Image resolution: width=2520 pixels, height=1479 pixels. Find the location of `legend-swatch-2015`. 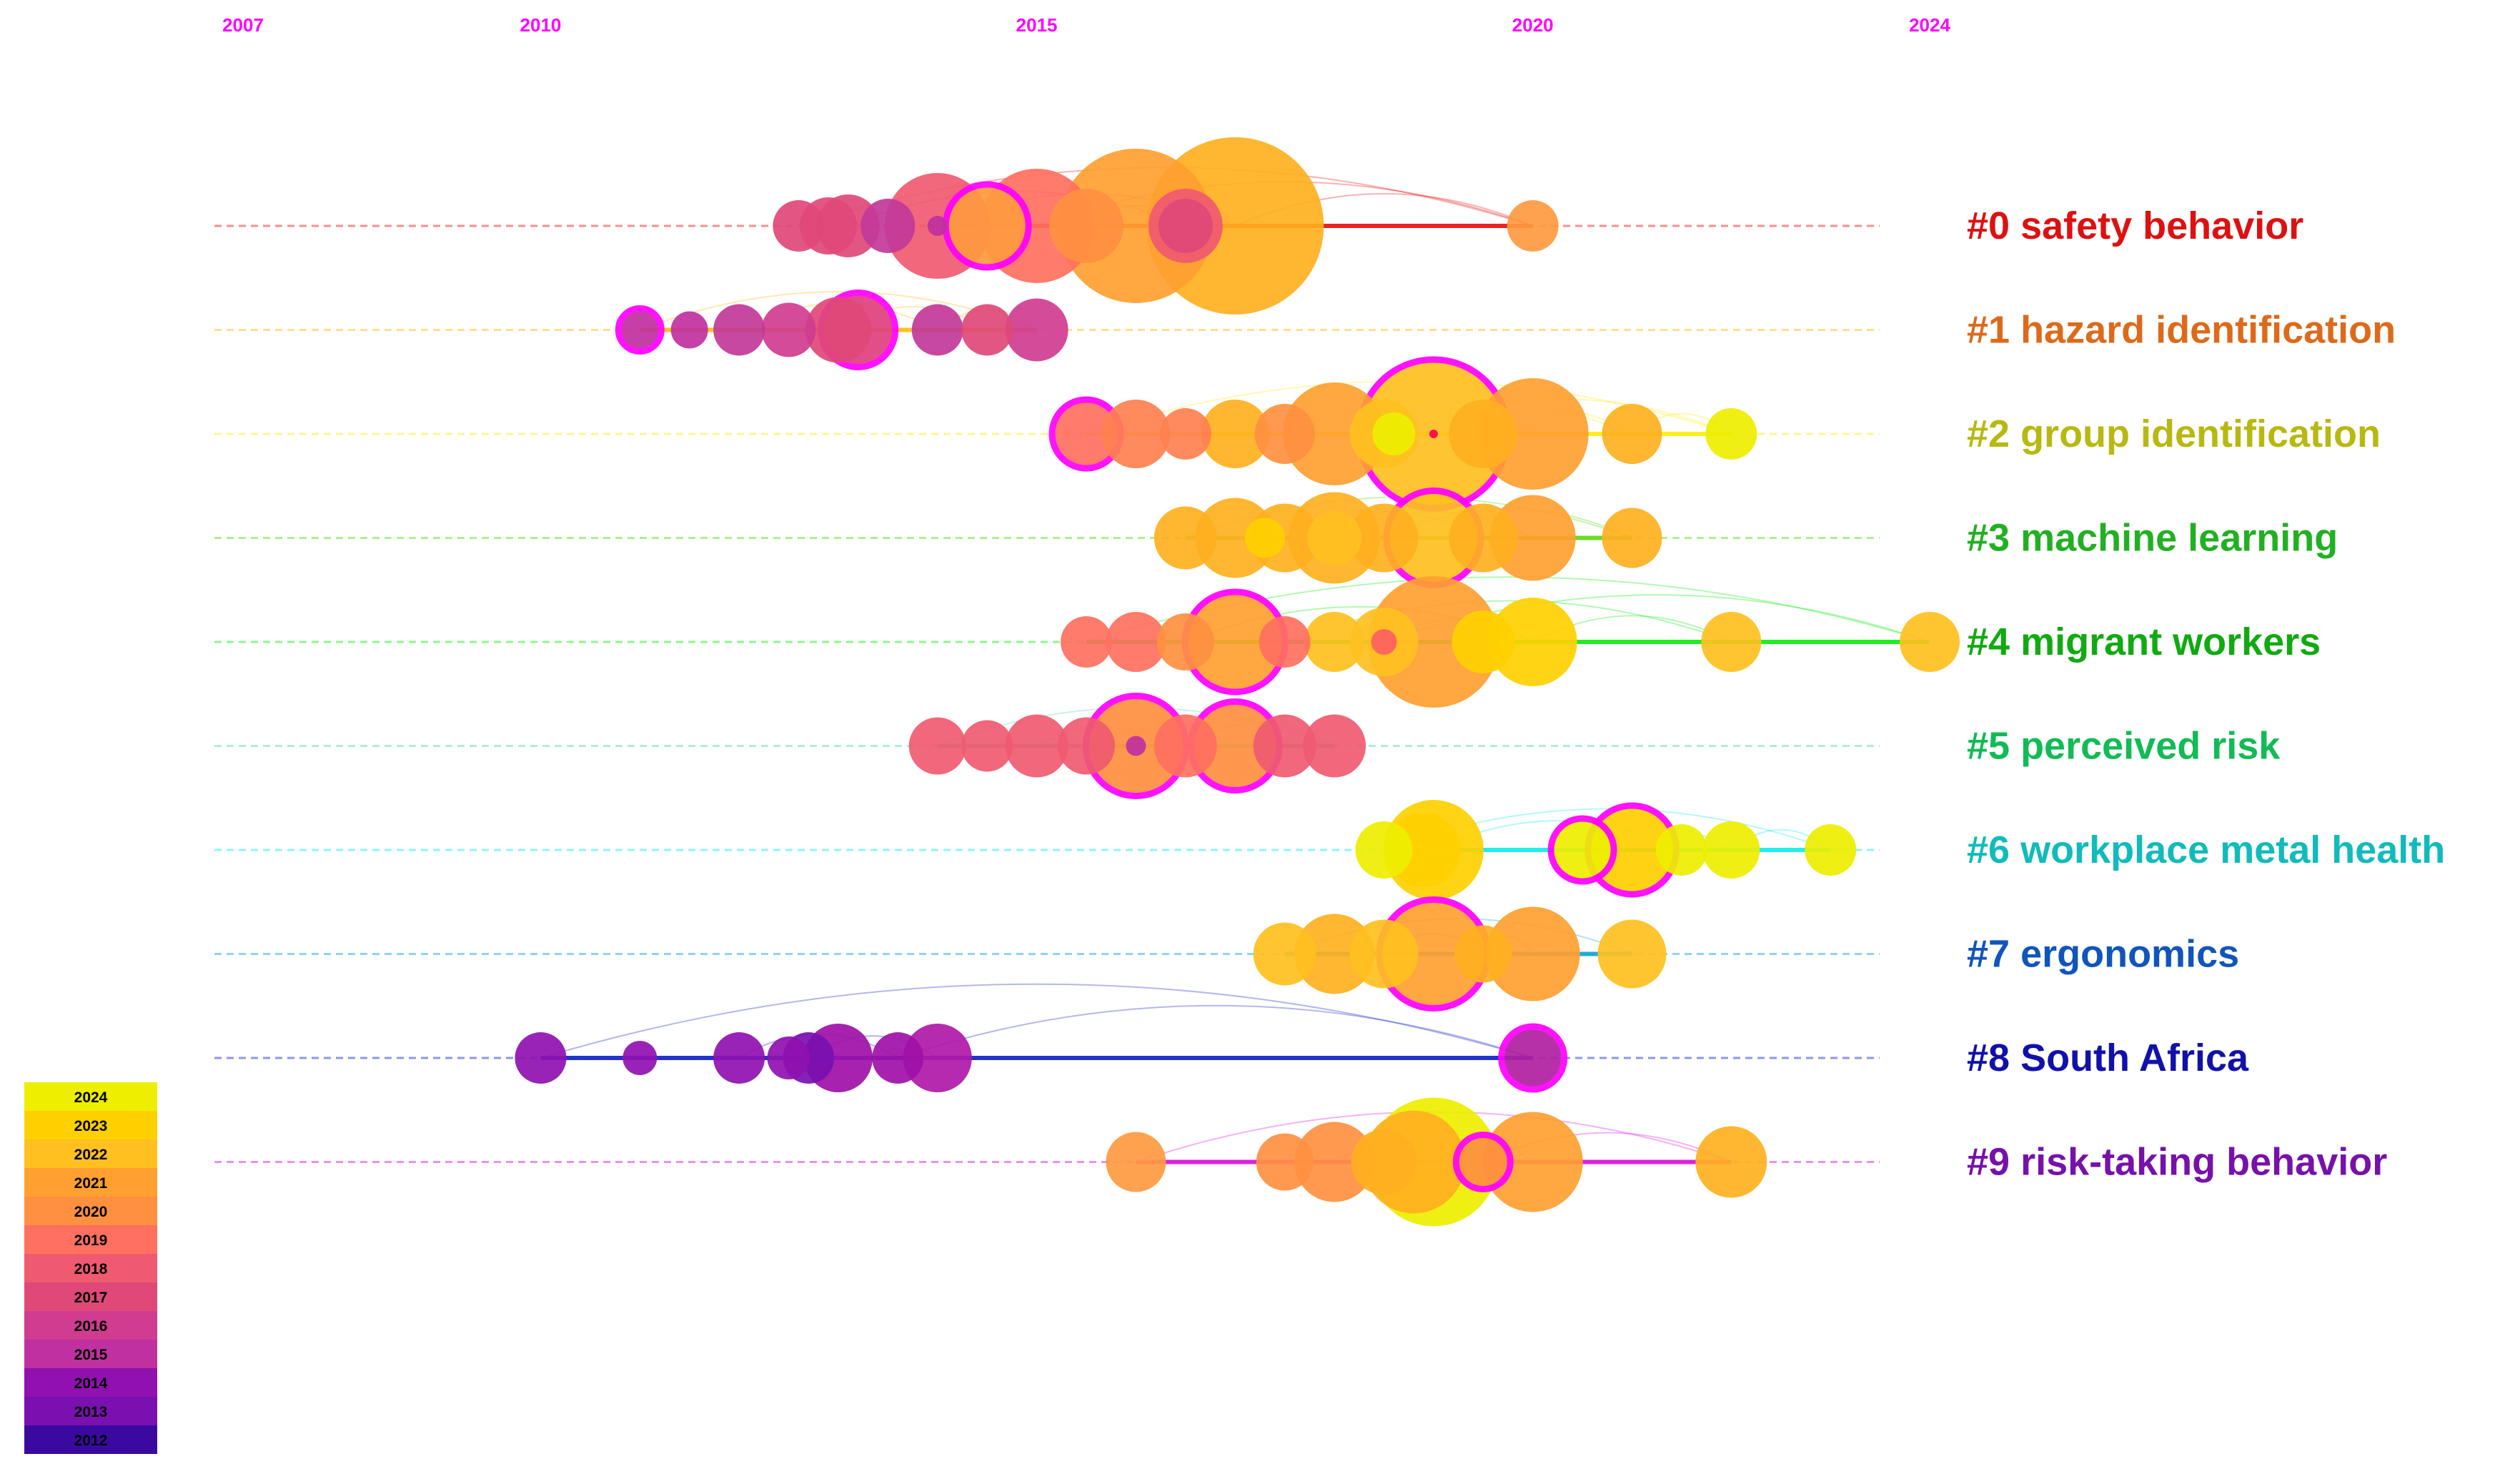

legend-swatch-2015 is located at coordinates (90, 1354).